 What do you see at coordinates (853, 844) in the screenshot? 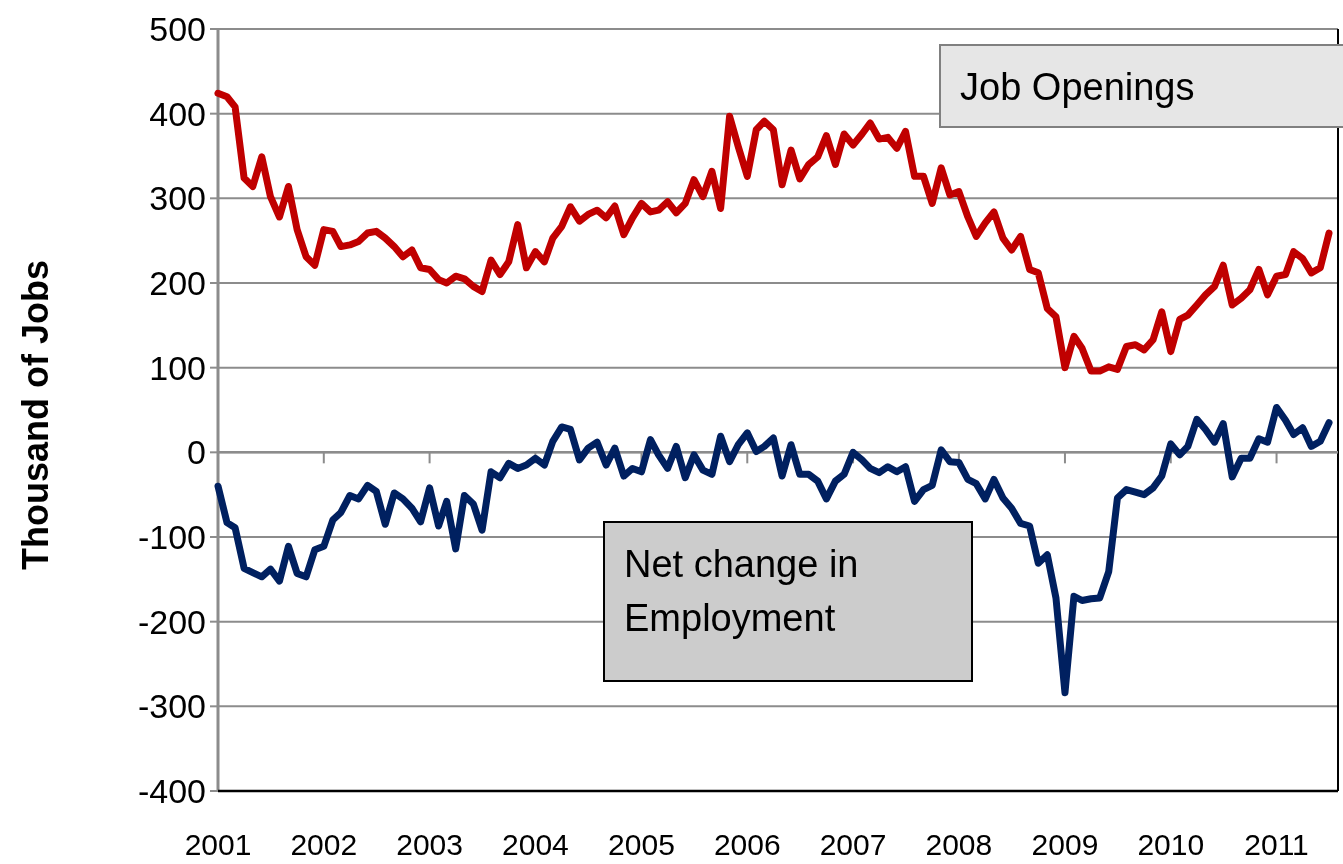
I see `x-tick-label: 2007` at bounding box center [853, 844].